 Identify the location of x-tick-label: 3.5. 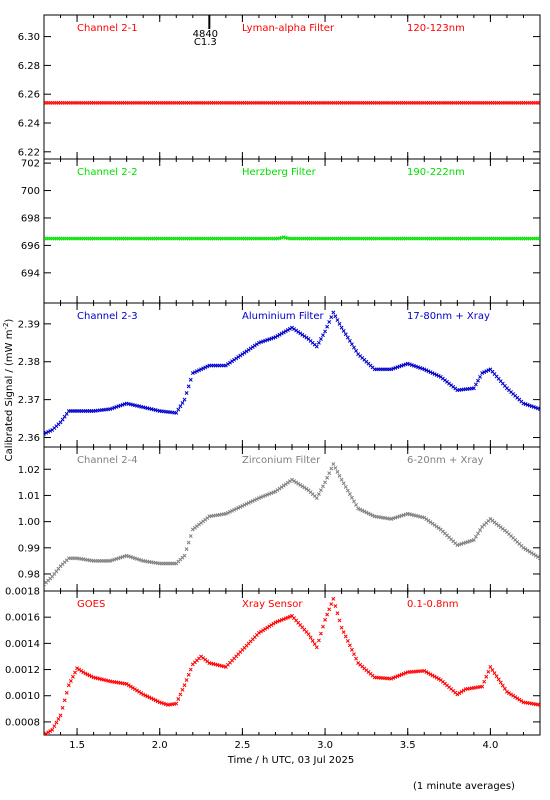
(408, 745).